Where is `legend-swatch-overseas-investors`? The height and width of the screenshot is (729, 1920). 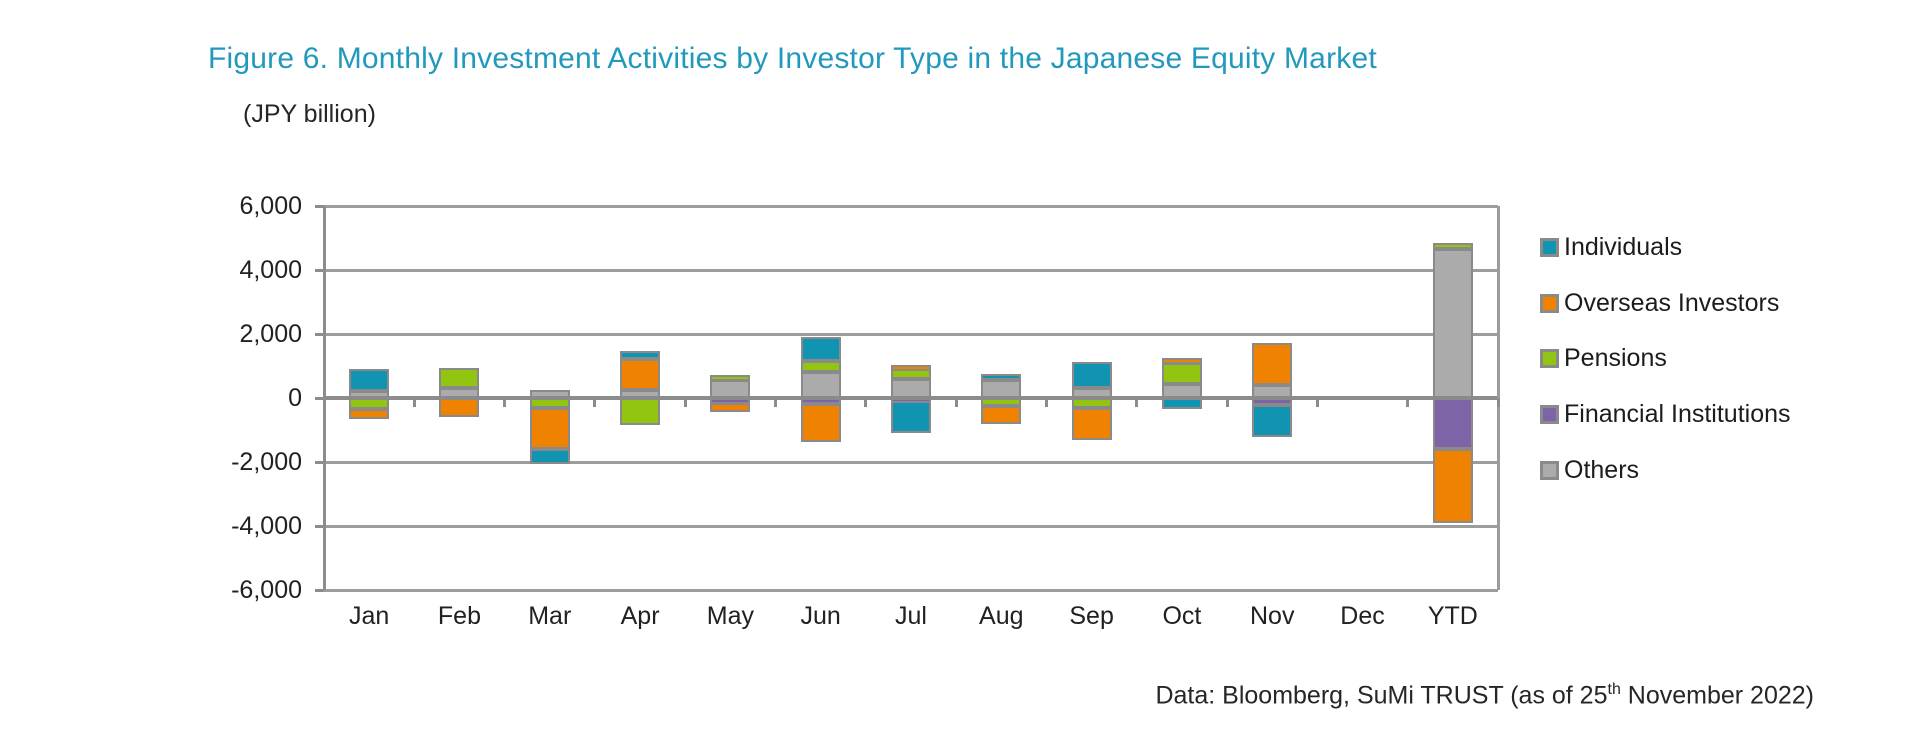
legend-swatch-overseas-investors is located at coordinates (1549, 303).